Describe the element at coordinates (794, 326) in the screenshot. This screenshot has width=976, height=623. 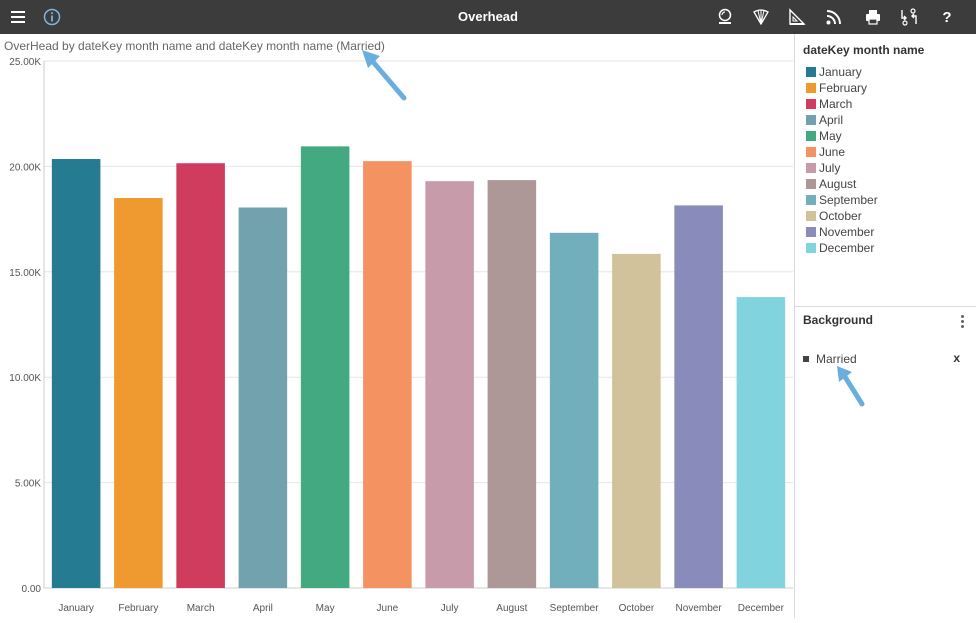
I see `panel-divider` at that location.